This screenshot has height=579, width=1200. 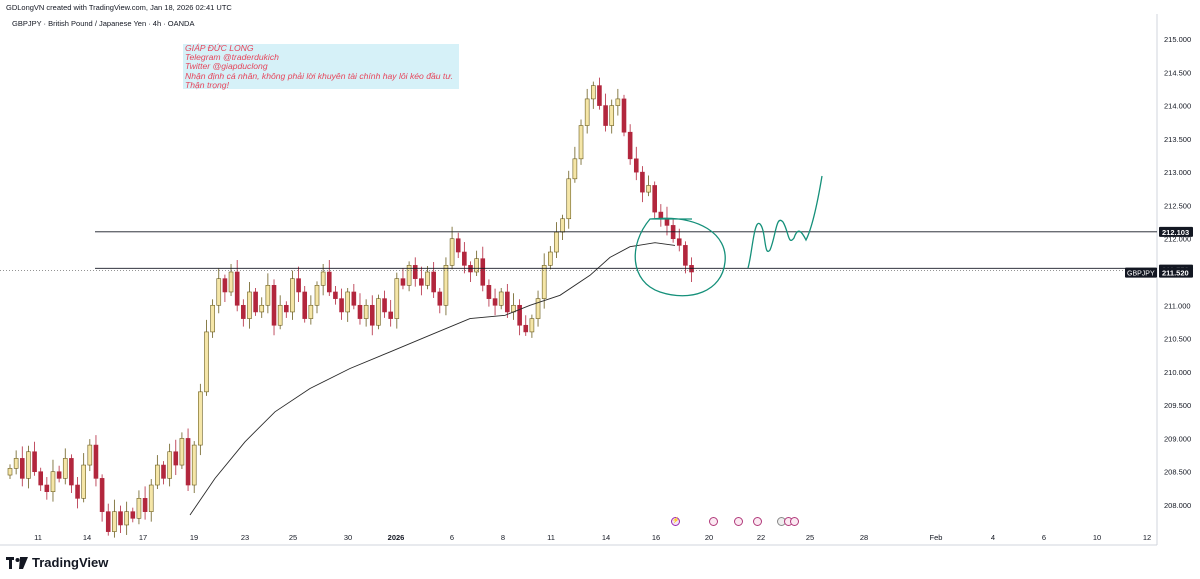 What do you see at coordinates (785, 222) in the screenshot?
I see `drawn-projection` at bounding box center [785, 222].